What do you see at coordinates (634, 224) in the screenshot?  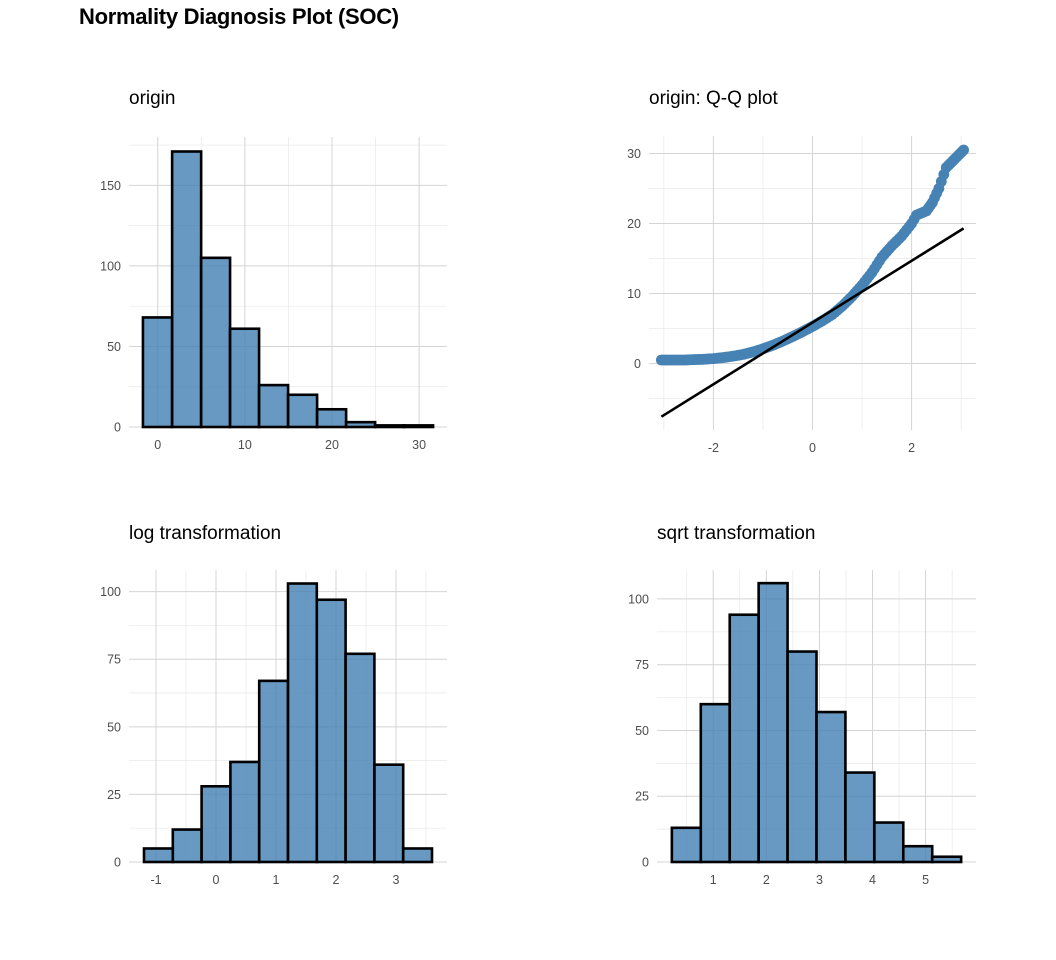 I see `y-tick-label: 20` at bounding box center [634, 224].